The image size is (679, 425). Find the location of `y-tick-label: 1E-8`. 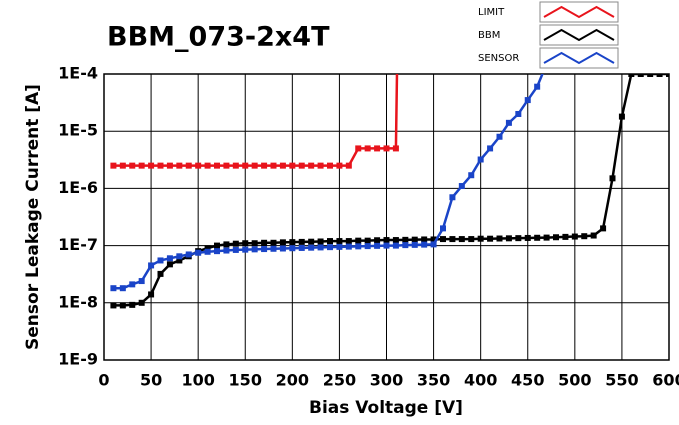

y-tick-label: 1E-8 is located at coordinates (78, 301).